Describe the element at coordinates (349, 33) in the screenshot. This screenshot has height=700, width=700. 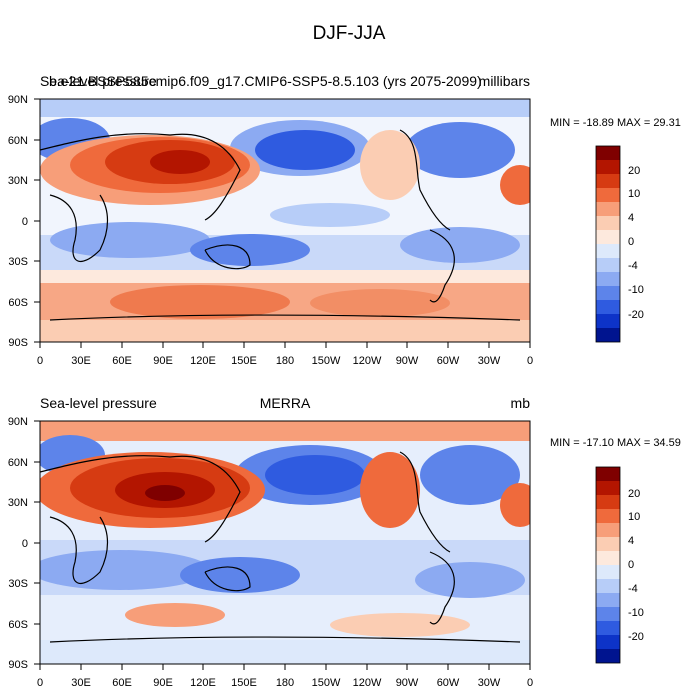
I see `figure-title: DJF-JJA` at that location.